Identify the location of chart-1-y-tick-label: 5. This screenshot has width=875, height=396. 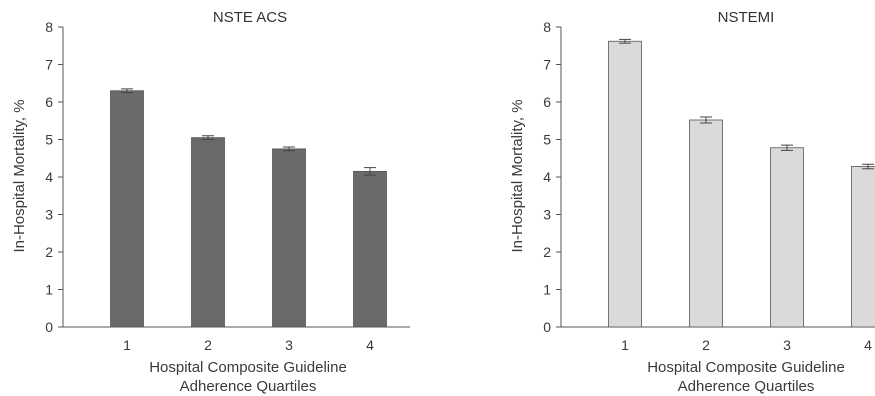
(49, 140).